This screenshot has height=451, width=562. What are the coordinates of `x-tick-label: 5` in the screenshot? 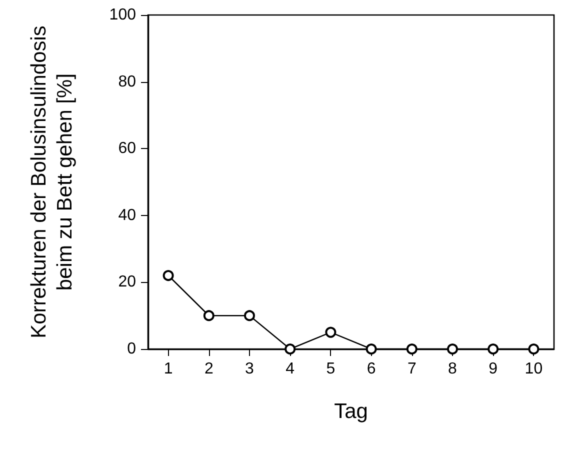 It's located at (331, 369).